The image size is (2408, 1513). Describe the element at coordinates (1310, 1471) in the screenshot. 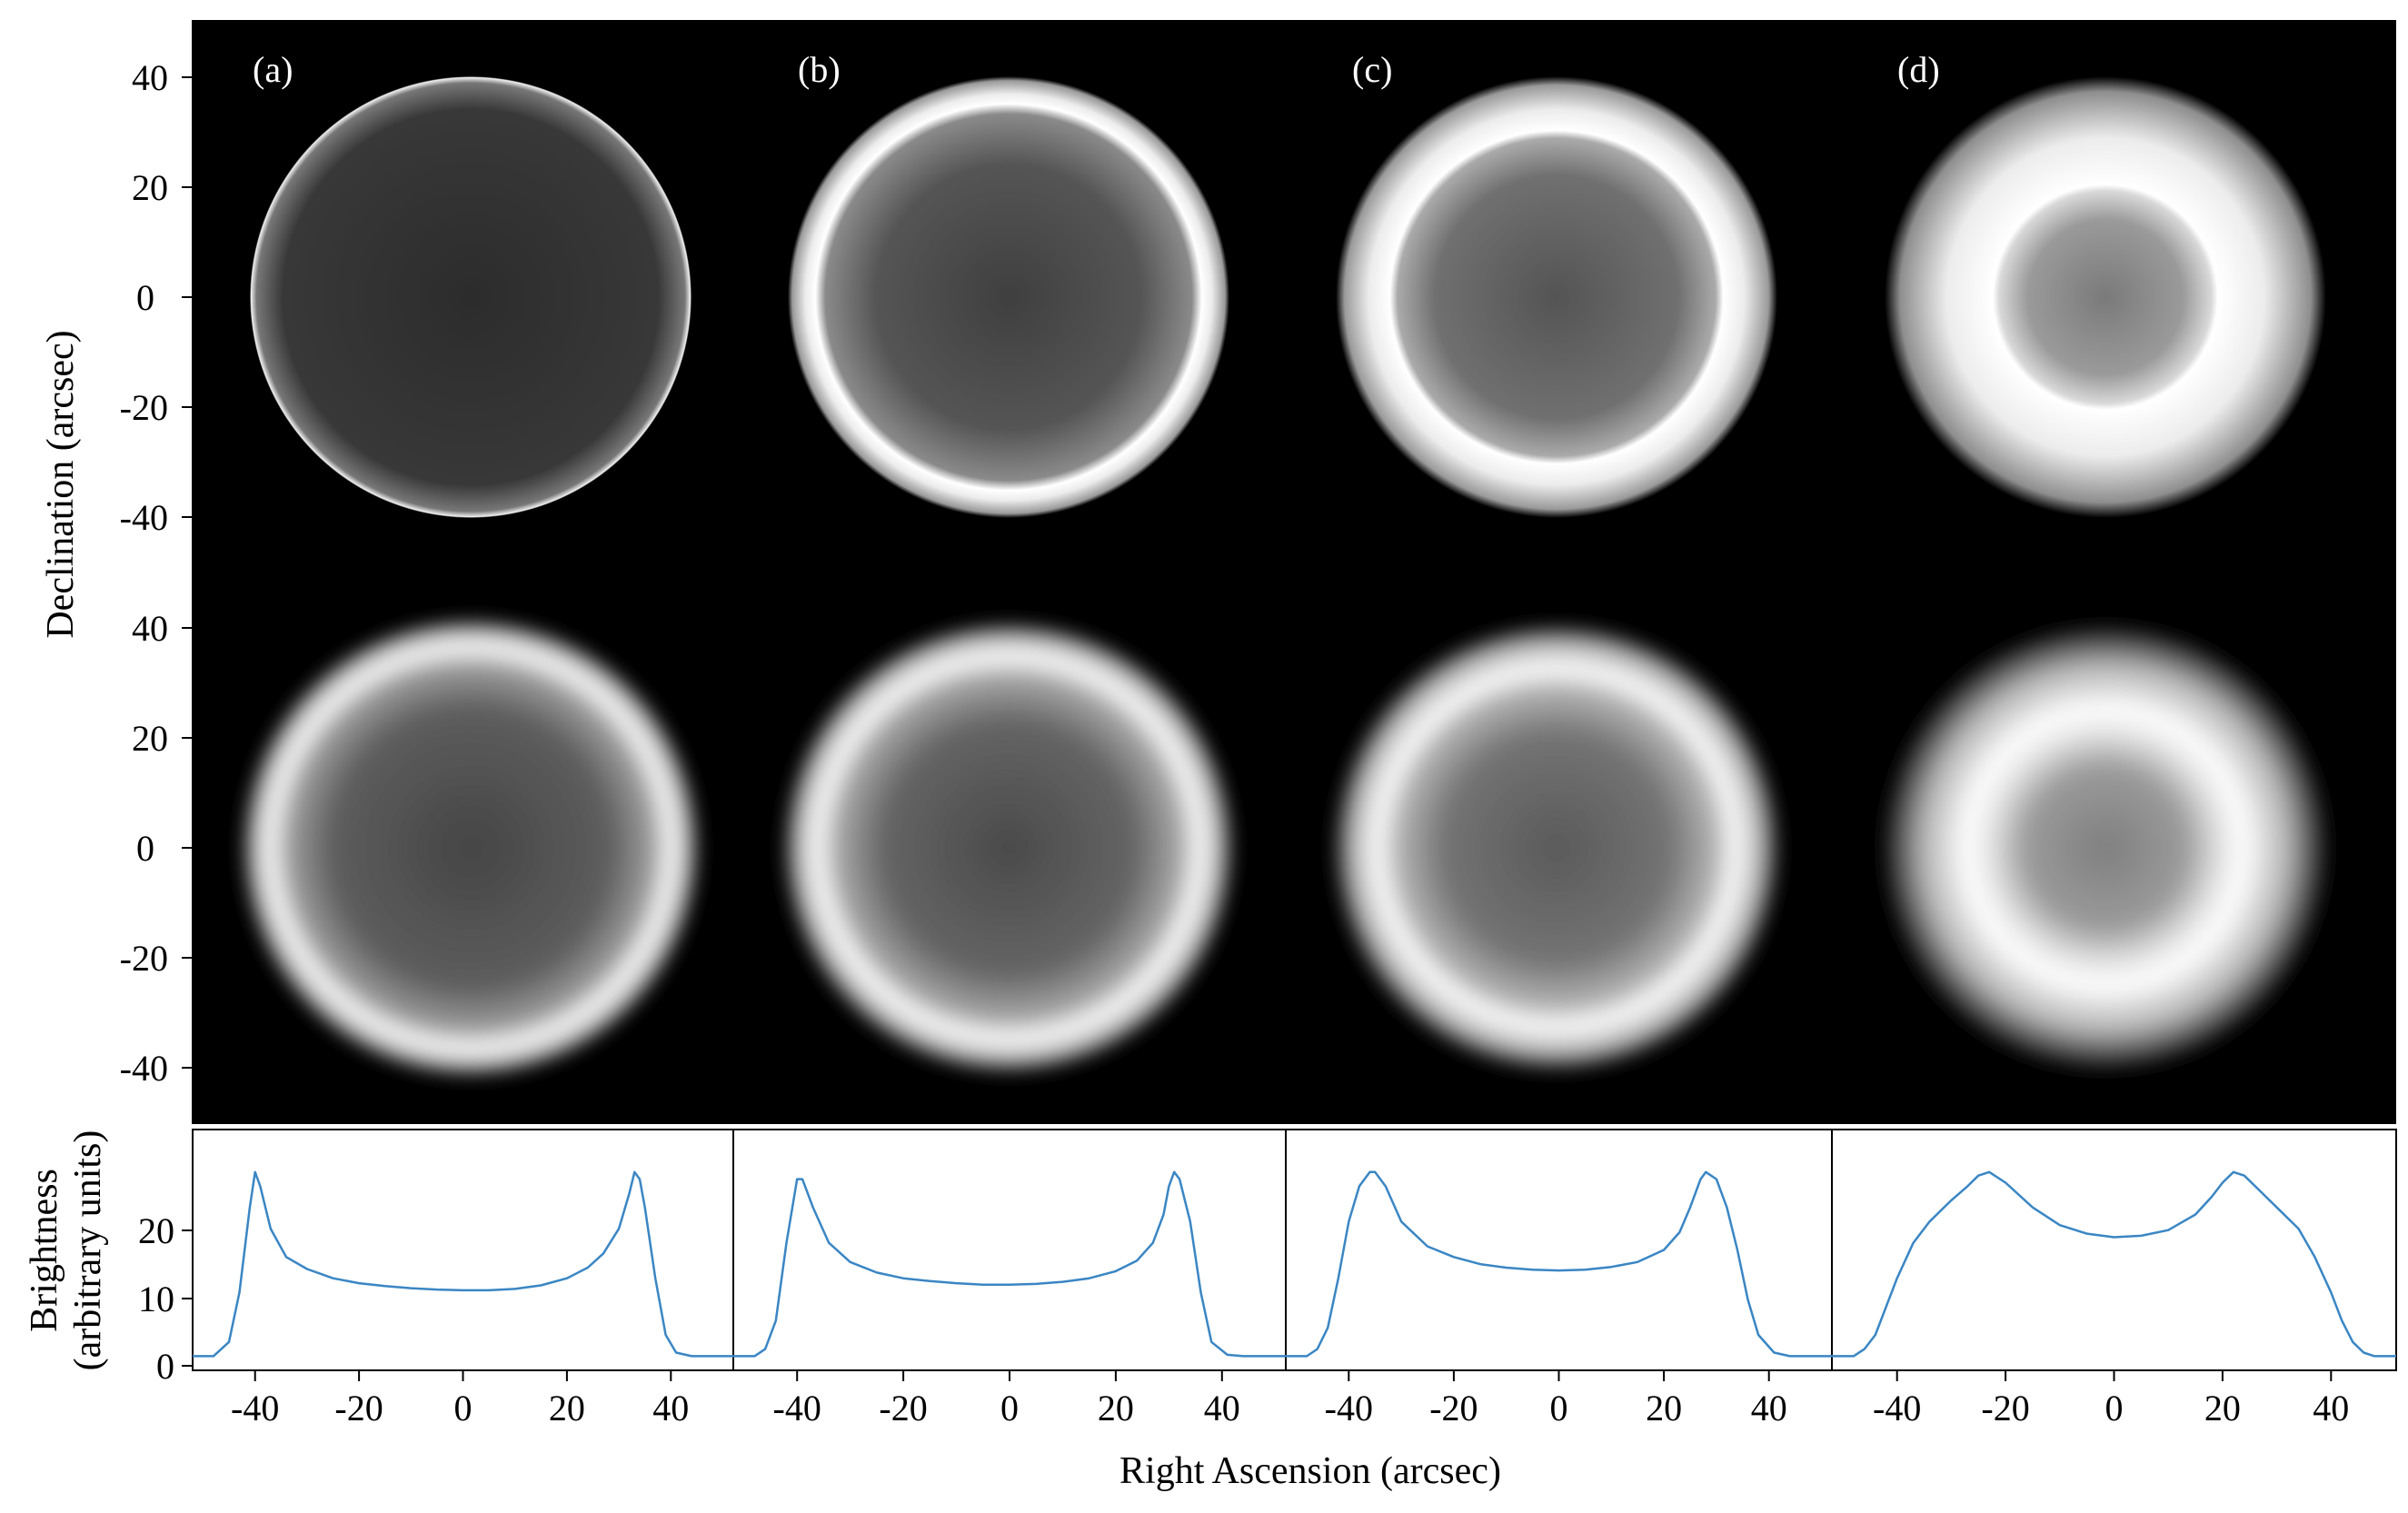

I see `right-ascension-axis-label: Right Ascension (arcsec)` at that location.